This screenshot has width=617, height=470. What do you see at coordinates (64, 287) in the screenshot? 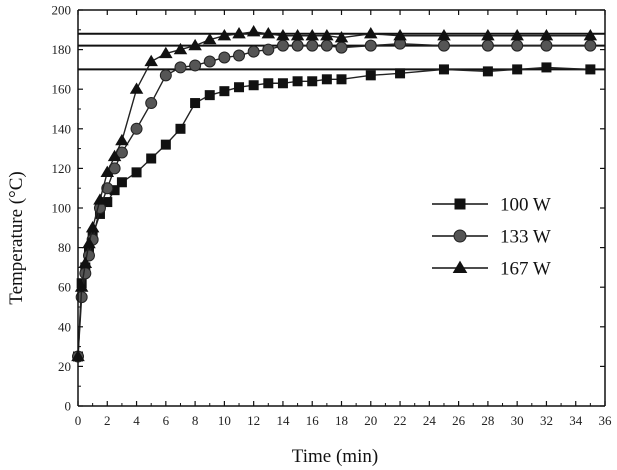
I see `y-tick-label: 60` at bounding box center [64, 287].